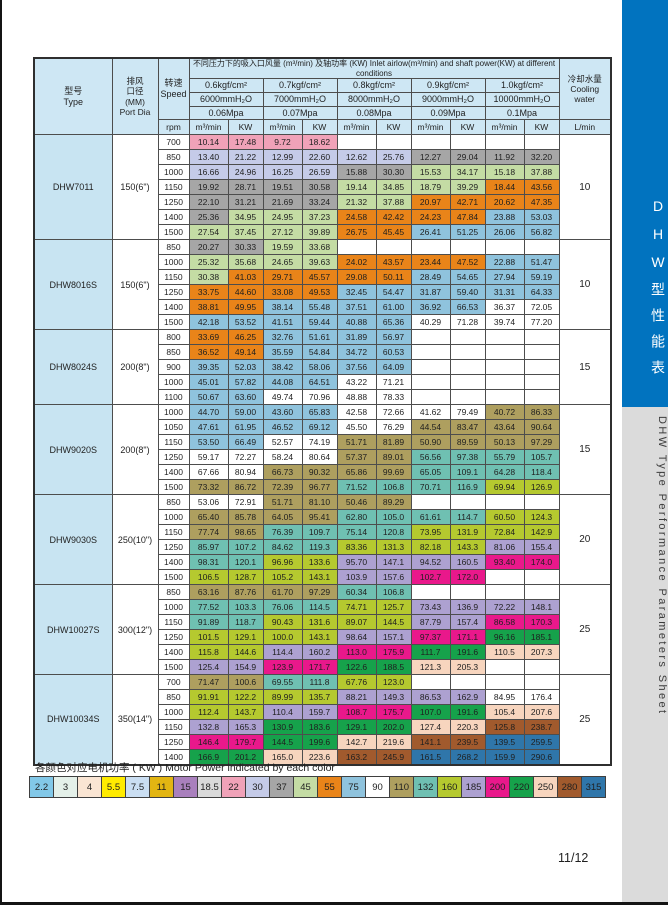 The height and width of the screenshot is (905, 668). Describe the element at coordinates (245, 727) in the screenshot. I see `value-cell: 165.3` at that location.